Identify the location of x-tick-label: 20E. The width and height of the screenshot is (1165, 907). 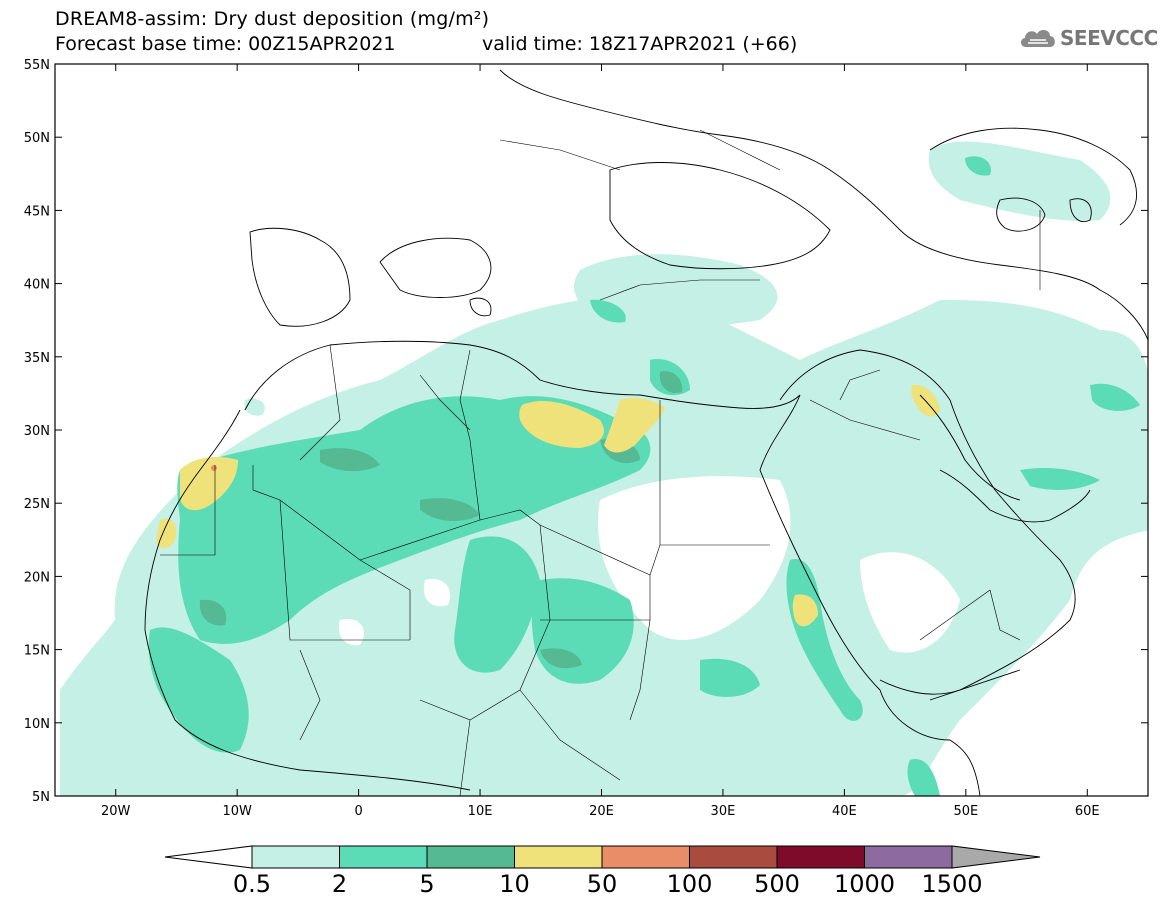
(601, 811).